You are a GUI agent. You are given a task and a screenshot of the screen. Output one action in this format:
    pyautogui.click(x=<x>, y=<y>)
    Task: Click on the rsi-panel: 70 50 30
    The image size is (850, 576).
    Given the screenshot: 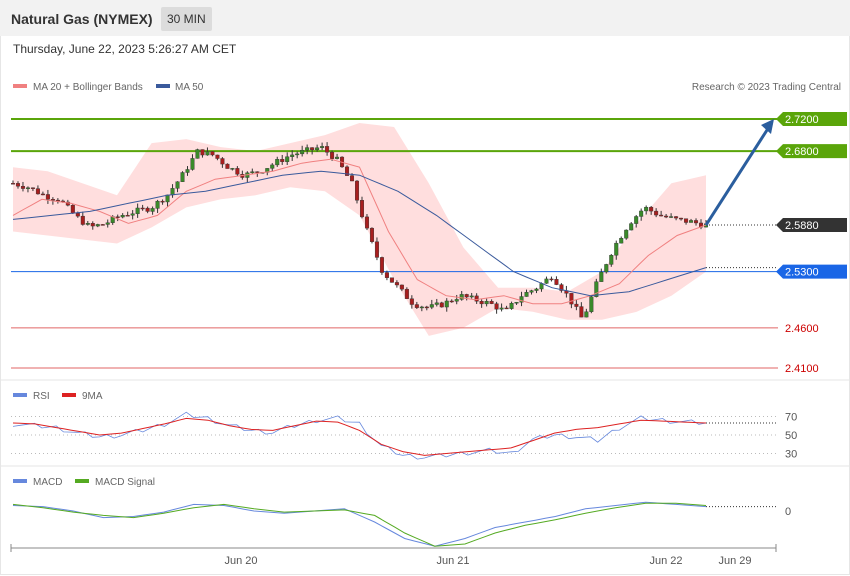 What is the action you would take?
    pyautogui.click(x=404, y=436)
    